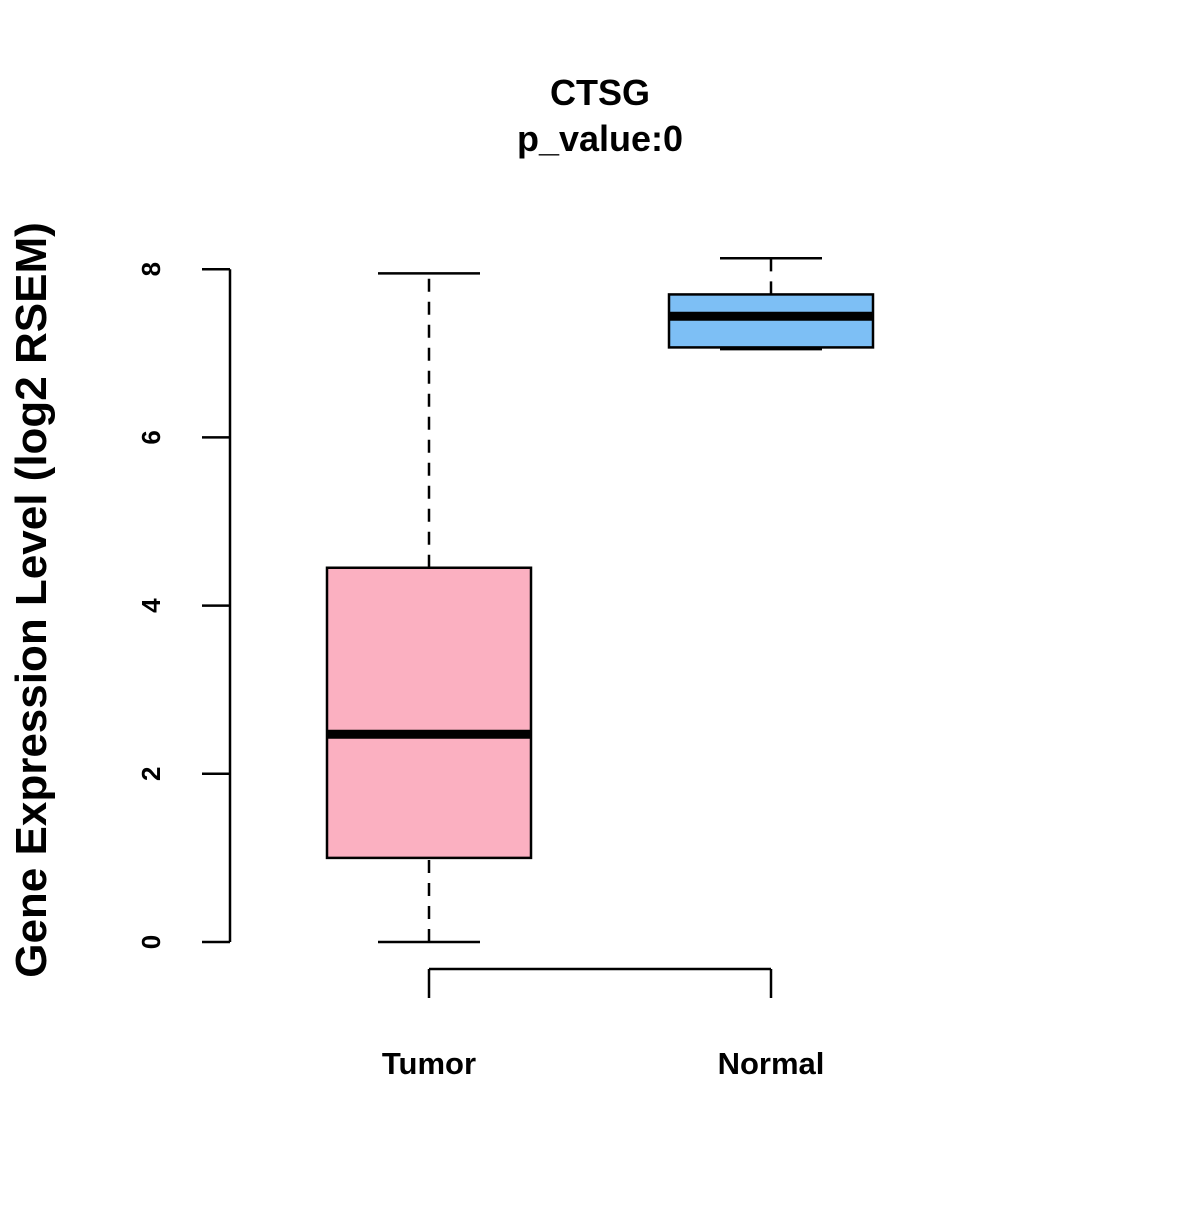 The image size is (1200, 1205). What do you see at coordinates (771, 321) in the screenshot?
I see `box-normal` at bounding box center [771, 321].